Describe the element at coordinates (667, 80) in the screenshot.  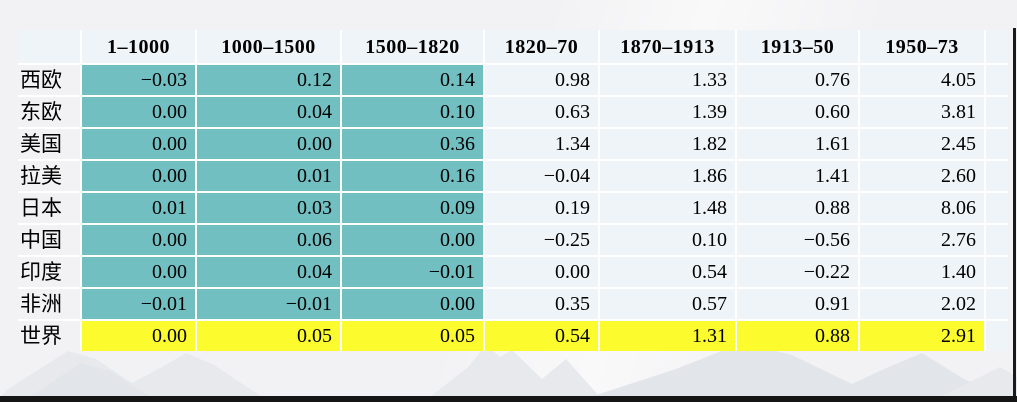
I see `value-cell: 1.33` at that location.